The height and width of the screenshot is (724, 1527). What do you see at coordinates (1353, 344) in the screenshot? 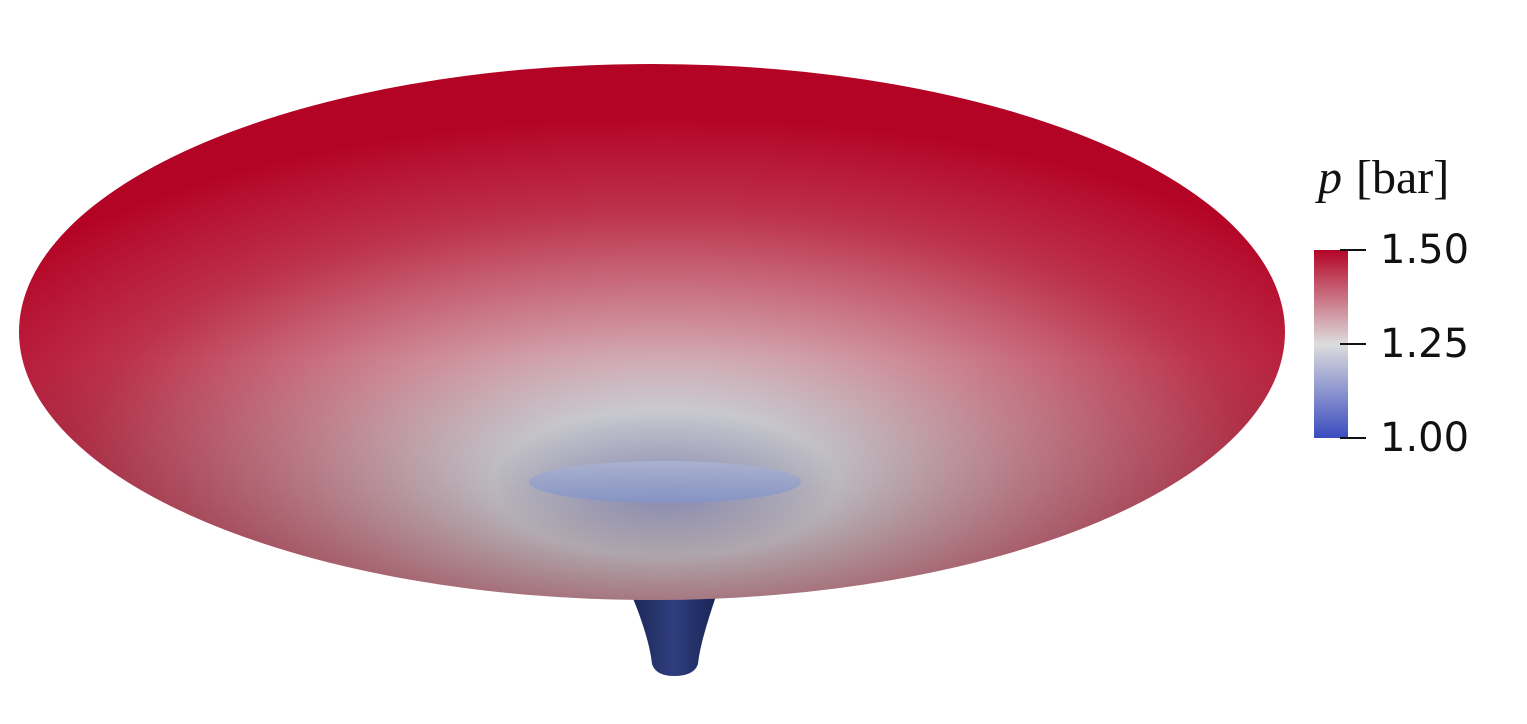
I see `colorbar-ticks` at bounding box center [1353, 344].